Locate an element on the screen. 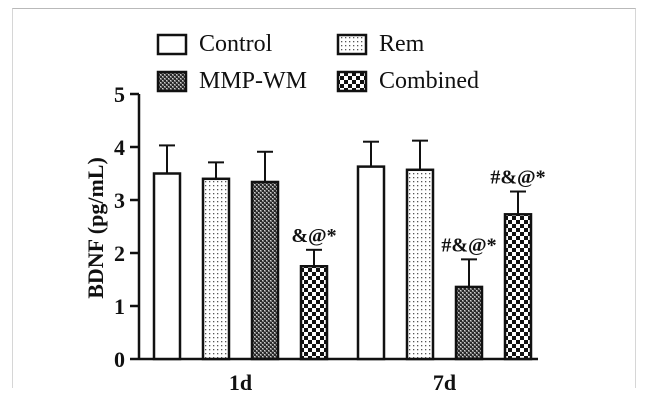 Image resolution: width=648 pixels, height=396 pixels. bar-control-1d is located at coordinates (167, 266).